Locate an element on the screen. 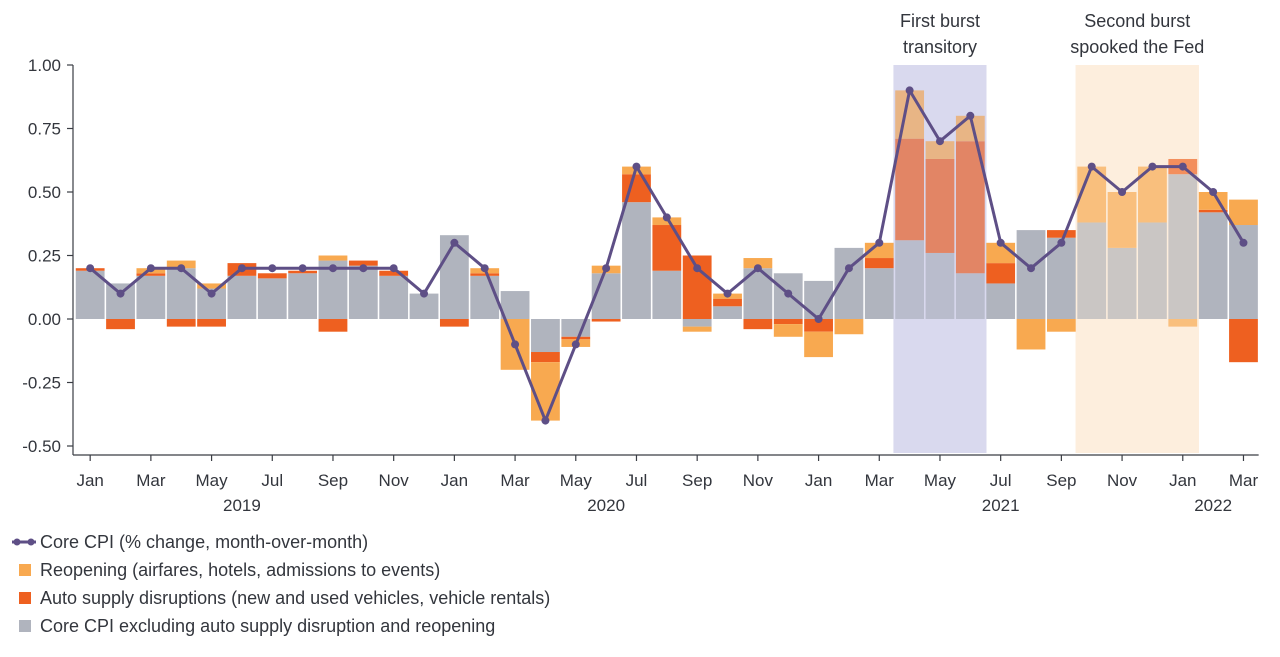  y-tick-label: 1.00 is located at coordinates (44, 65).